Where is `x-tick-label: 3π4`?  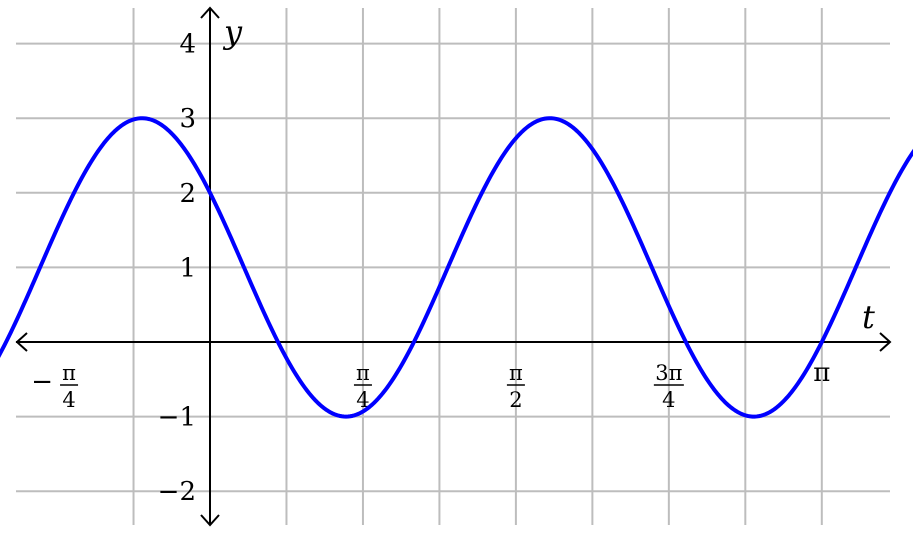
x-tick-label: 3π4 is located at coordinates (668, 386).